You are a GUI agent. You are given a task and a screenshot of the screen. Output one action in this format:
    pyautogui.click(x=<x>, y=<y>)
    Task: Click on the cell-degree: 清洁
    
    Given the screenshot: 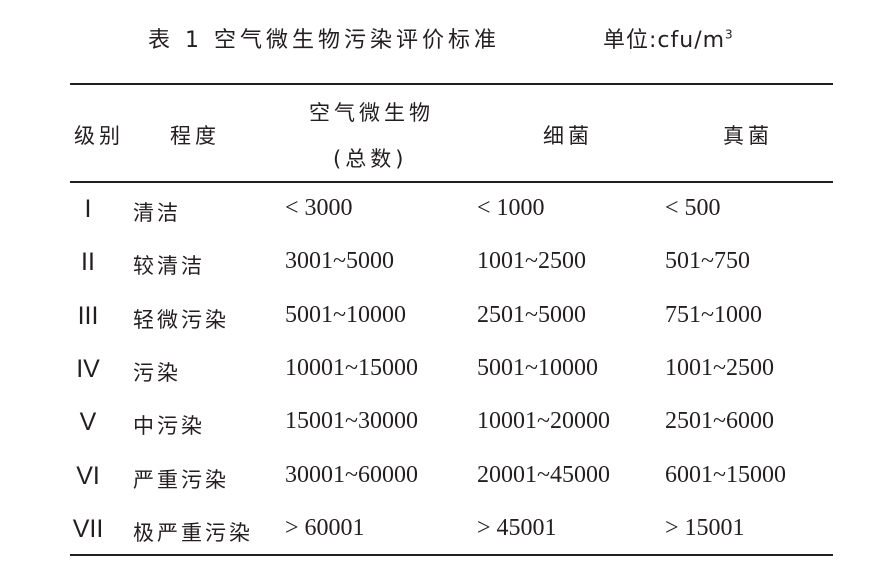 What is the action you would take?
    pyautogui.click(x=157, y=213)
    